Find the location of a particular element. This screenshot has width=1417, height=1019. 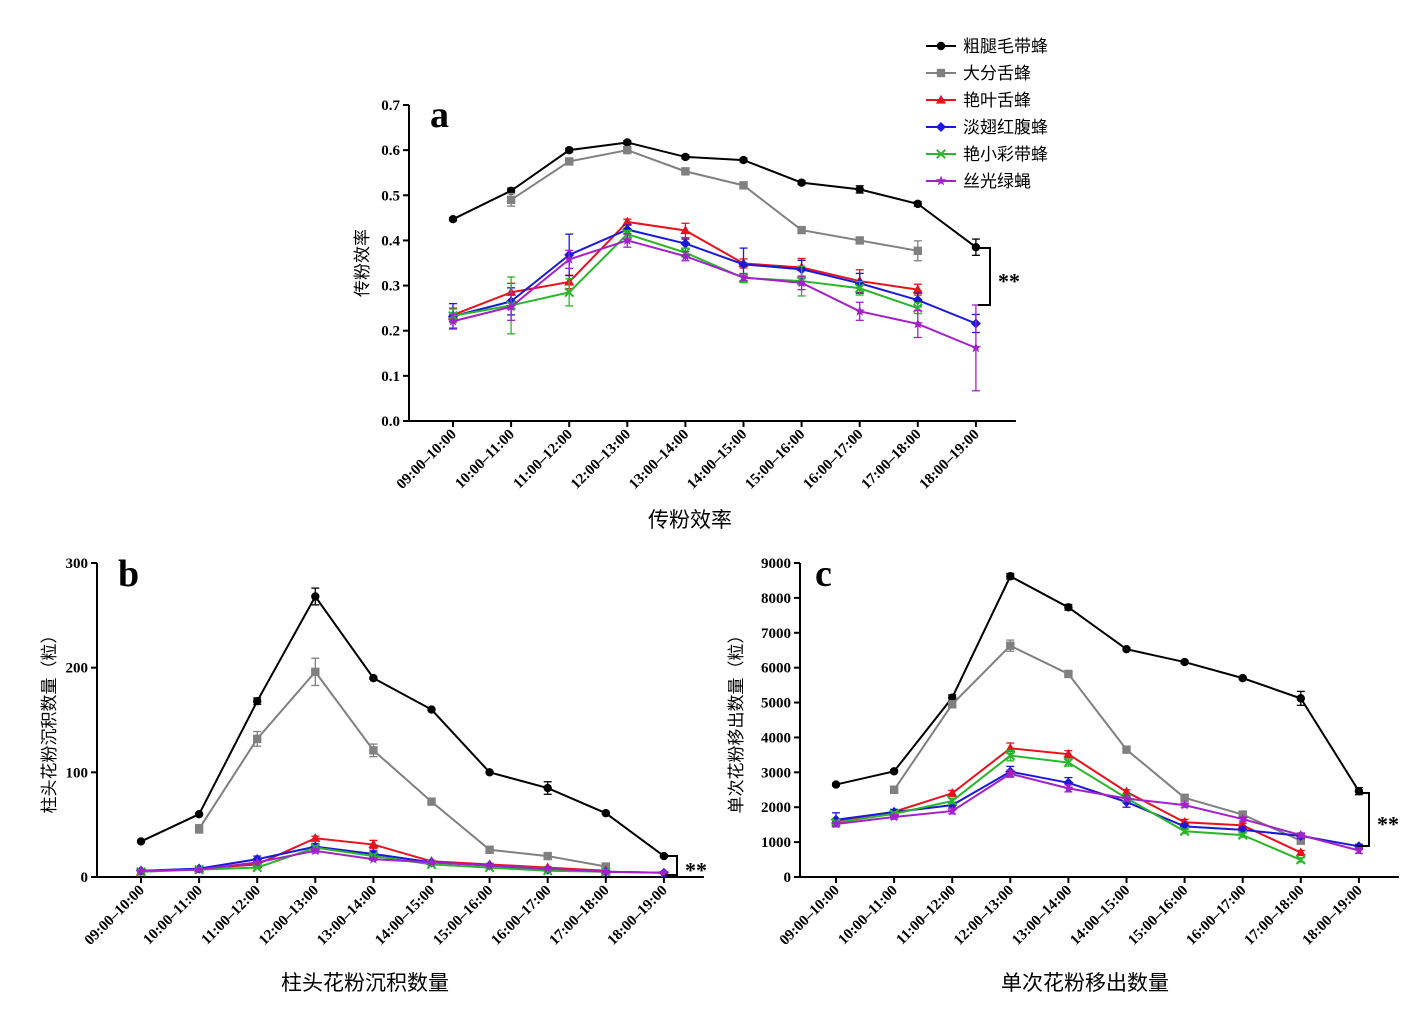

y-tick-label: 7000 is located at coordinates (776, 634).